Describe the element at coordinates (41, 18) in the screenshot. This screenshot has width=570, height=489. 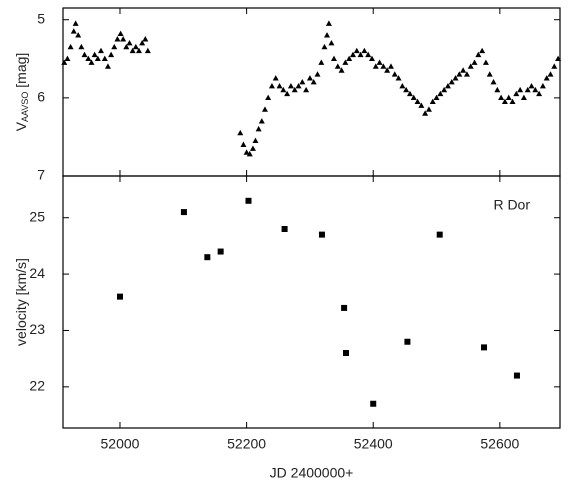
I see `y-tick-label: 5` at that location.